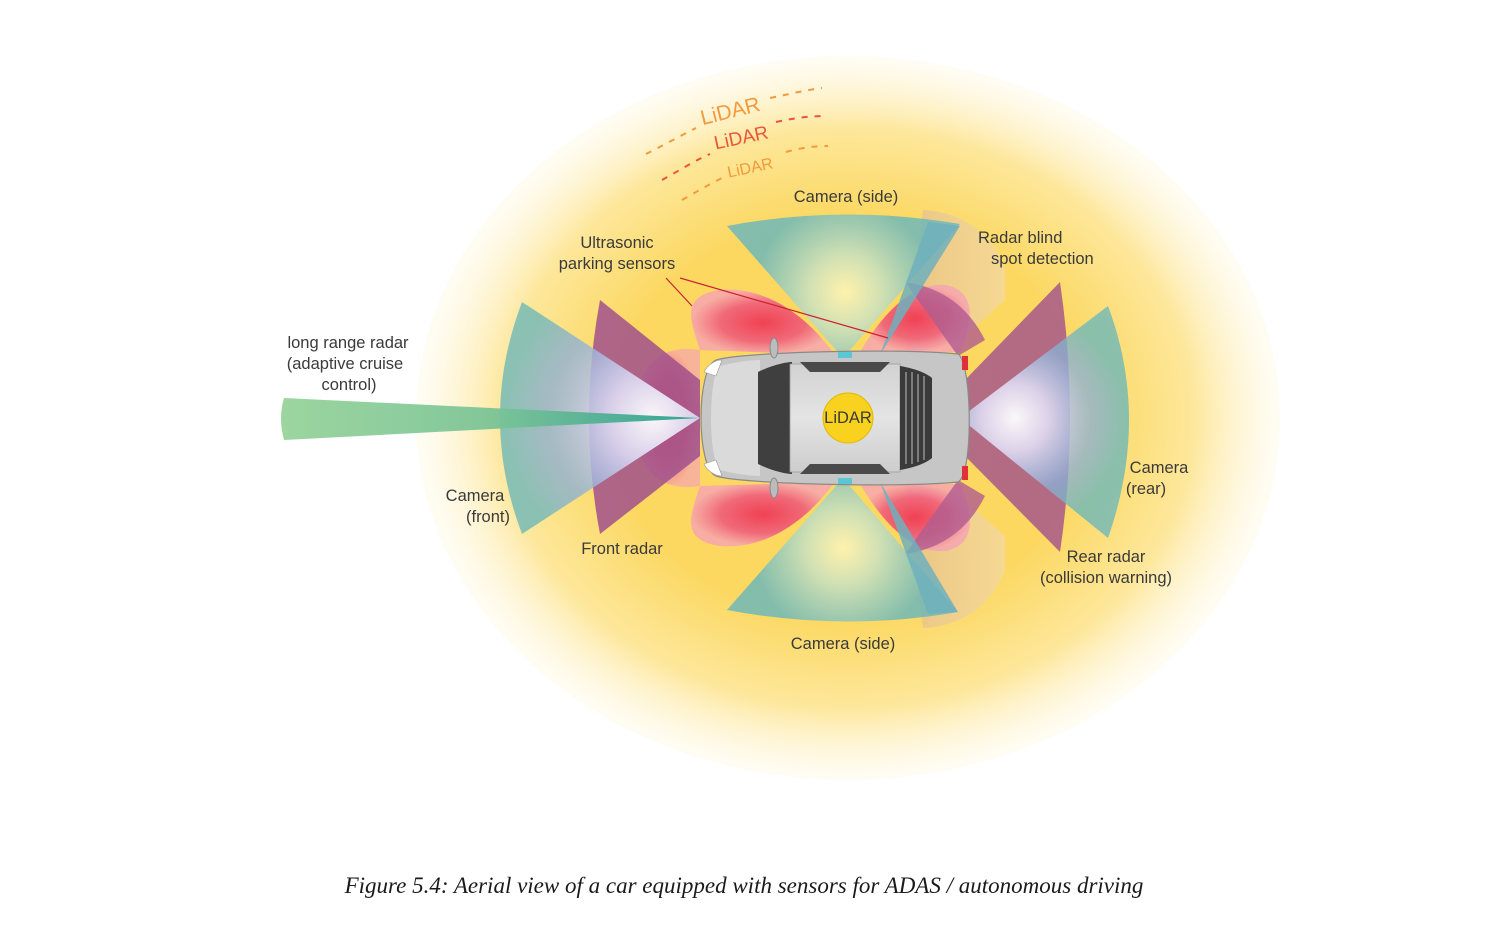  I want to click on ultrasonic-label-1: Ultrasonic, so click(616, 243).